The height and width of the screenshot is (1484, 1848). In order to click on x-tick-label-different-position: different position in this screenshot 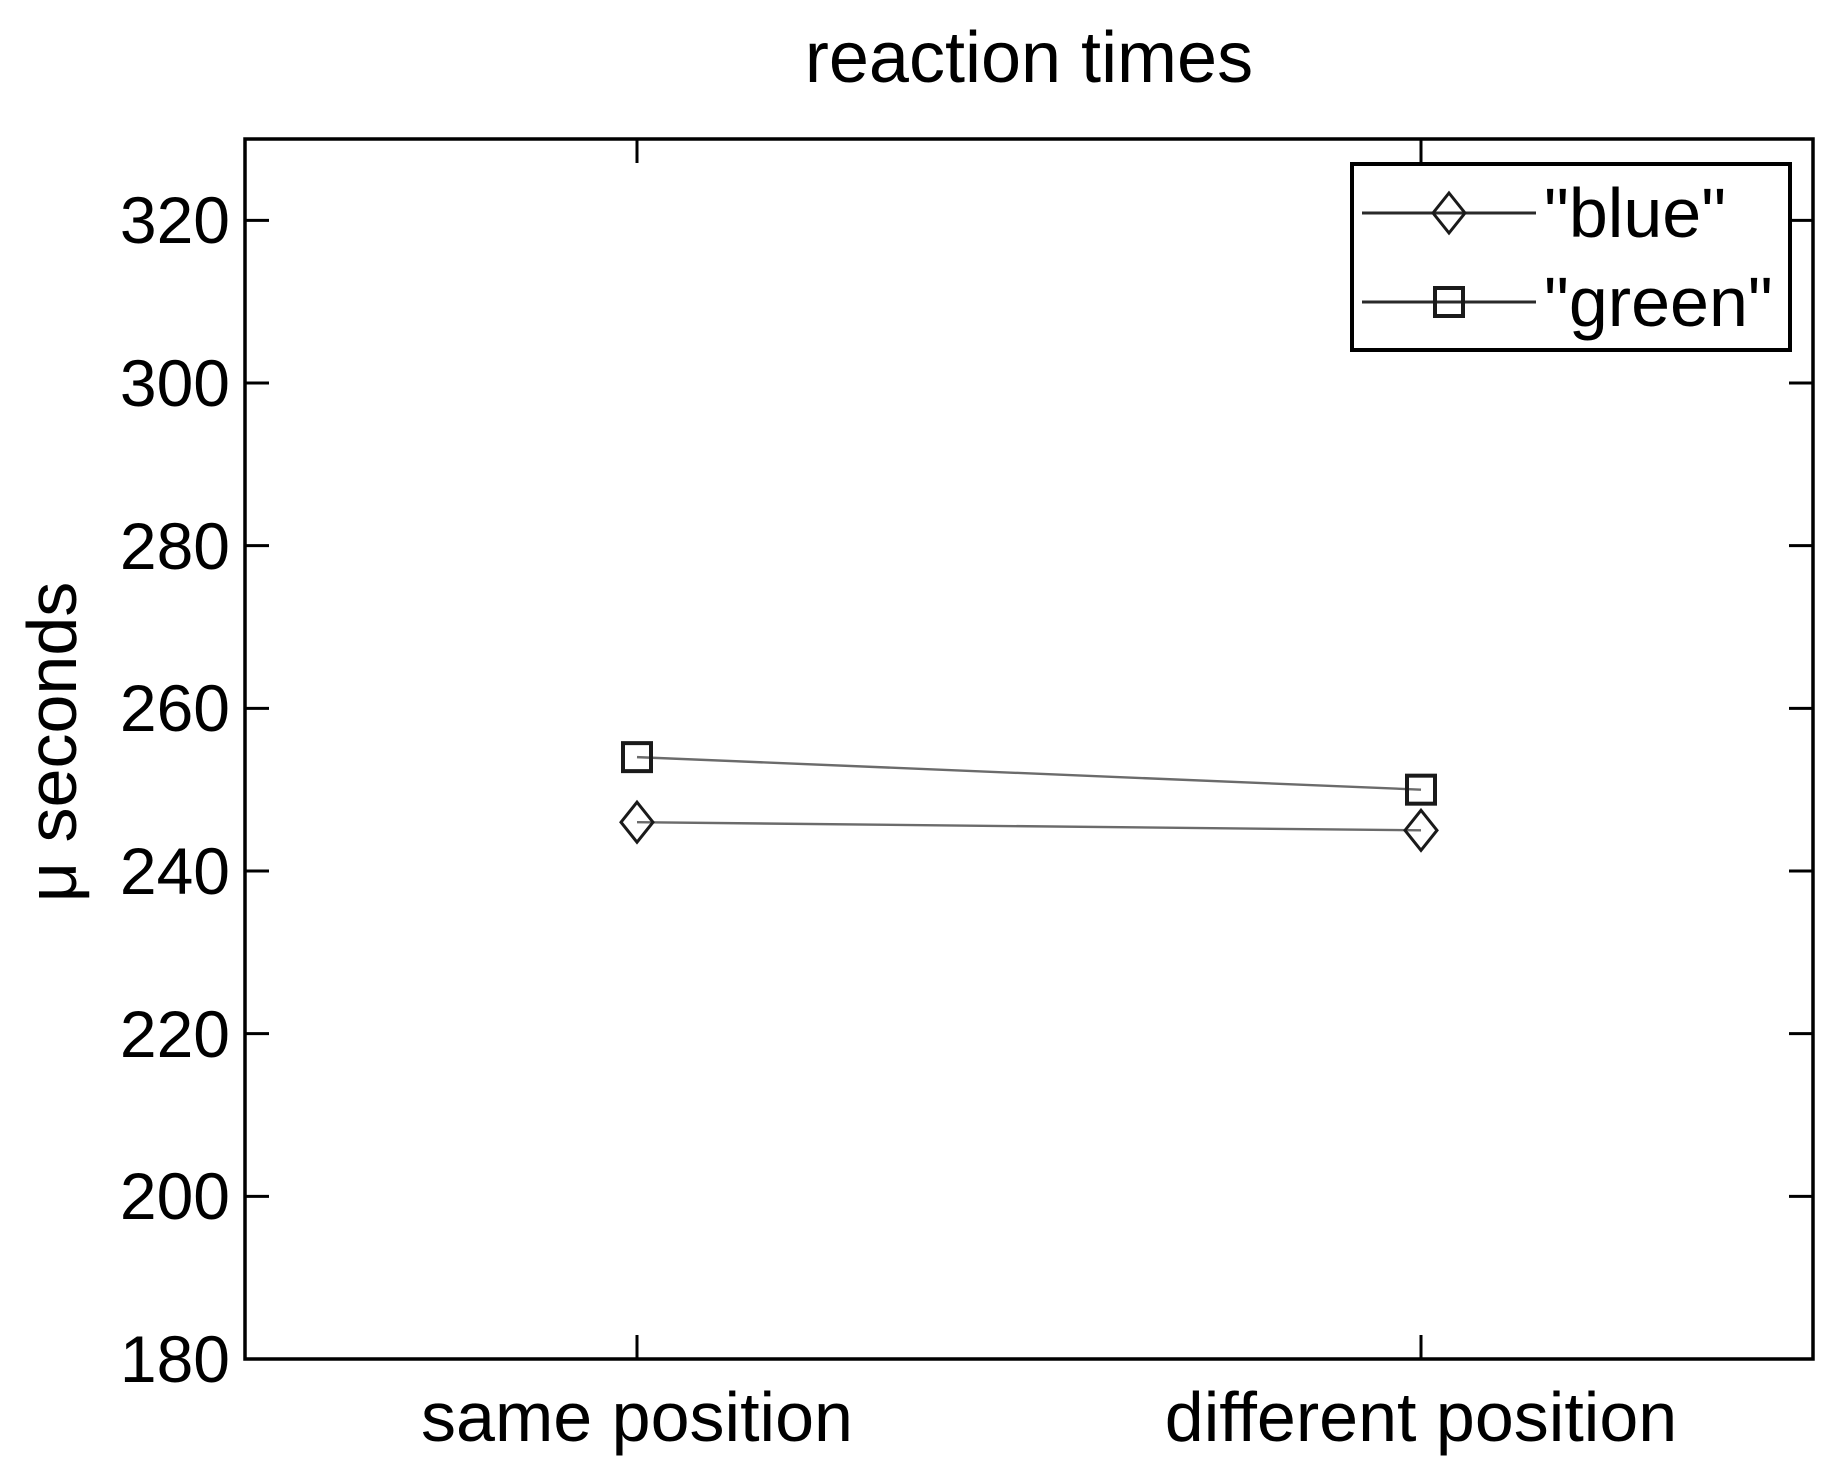, I will do `click(1421, 1417)`.